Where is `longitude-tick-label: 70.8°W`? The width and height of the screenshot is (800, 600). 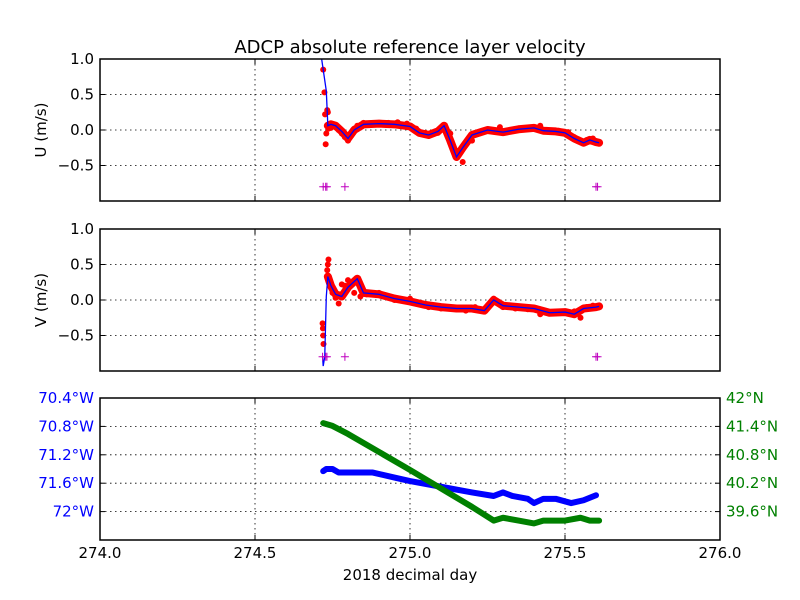 longitude-tick-label: 70.8°W is located at coordinates (66, 426).